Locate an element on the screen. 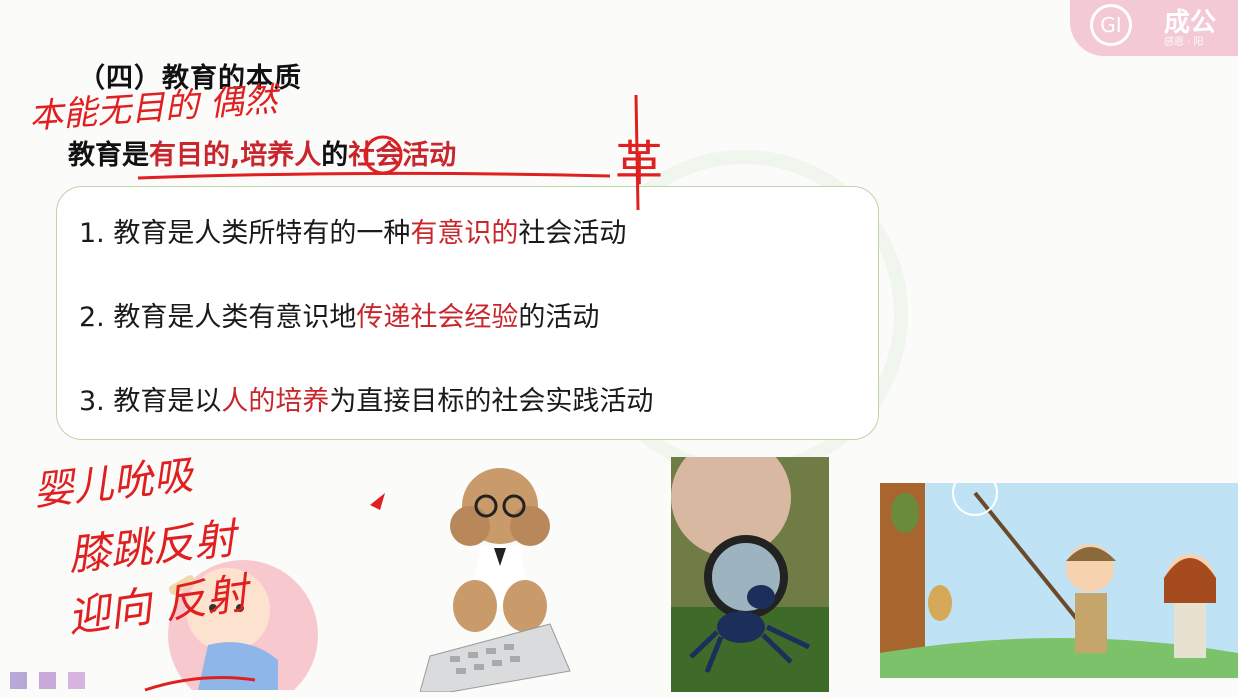 Image resolution: width=1238 pixels, height=697 pixels. section-heading: （四）教育的本质 is located at coordinates (190, 78).